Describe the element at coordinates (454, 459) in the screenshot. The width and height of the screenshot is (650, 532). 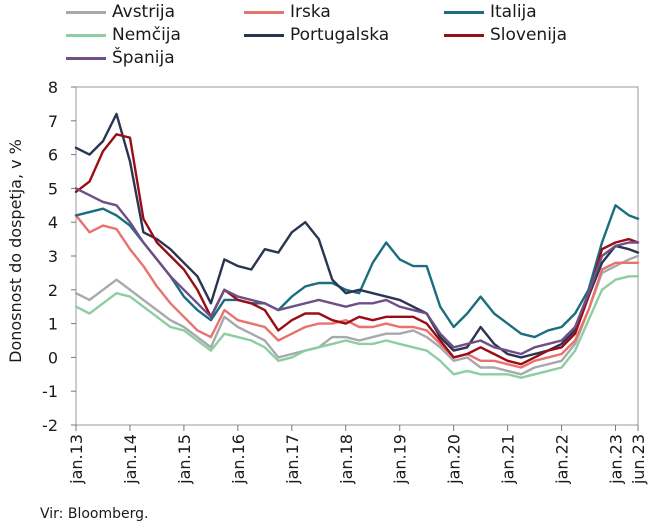
I see `x-tick-label: jan.20` at that location.